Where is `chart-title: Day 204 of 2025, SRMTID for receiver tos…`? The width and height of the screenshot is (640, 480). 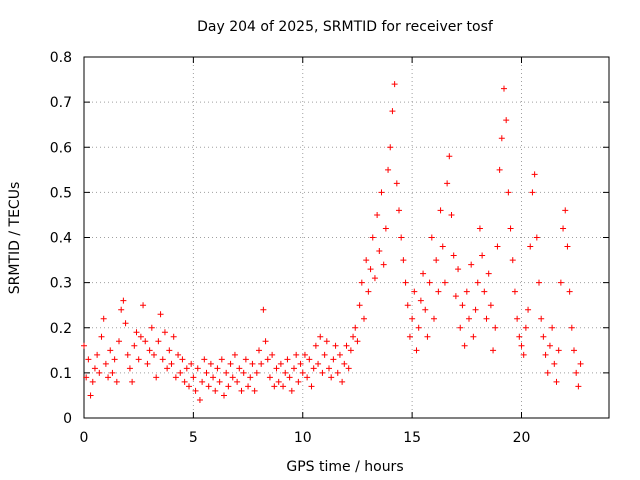 chart-title: Day 204 of 2025, SRMTID for receiver tos… is located at coordinates (345, 27).